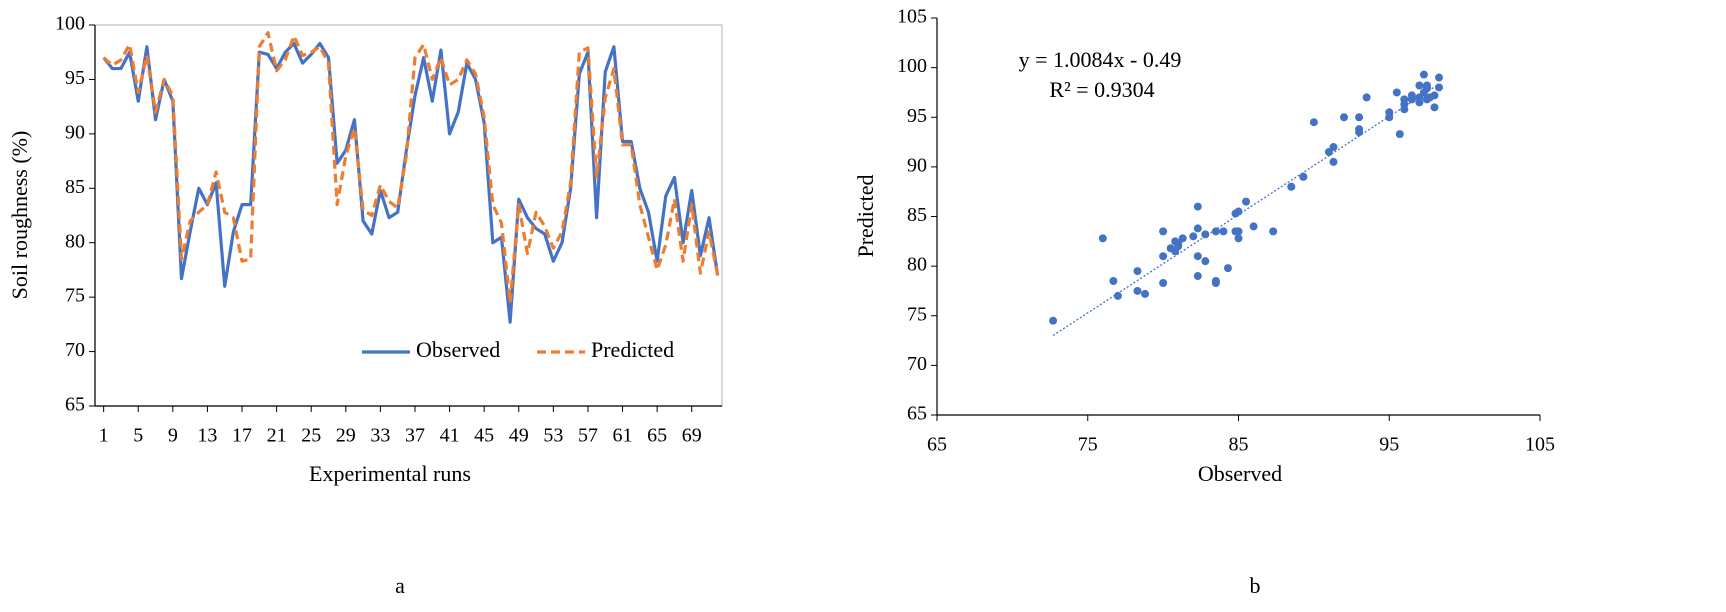  What do you see at coordinates (390, 473) in the screenshot?
I see `x-axis-label: Experimental runs` at bounding box center [390, 473].